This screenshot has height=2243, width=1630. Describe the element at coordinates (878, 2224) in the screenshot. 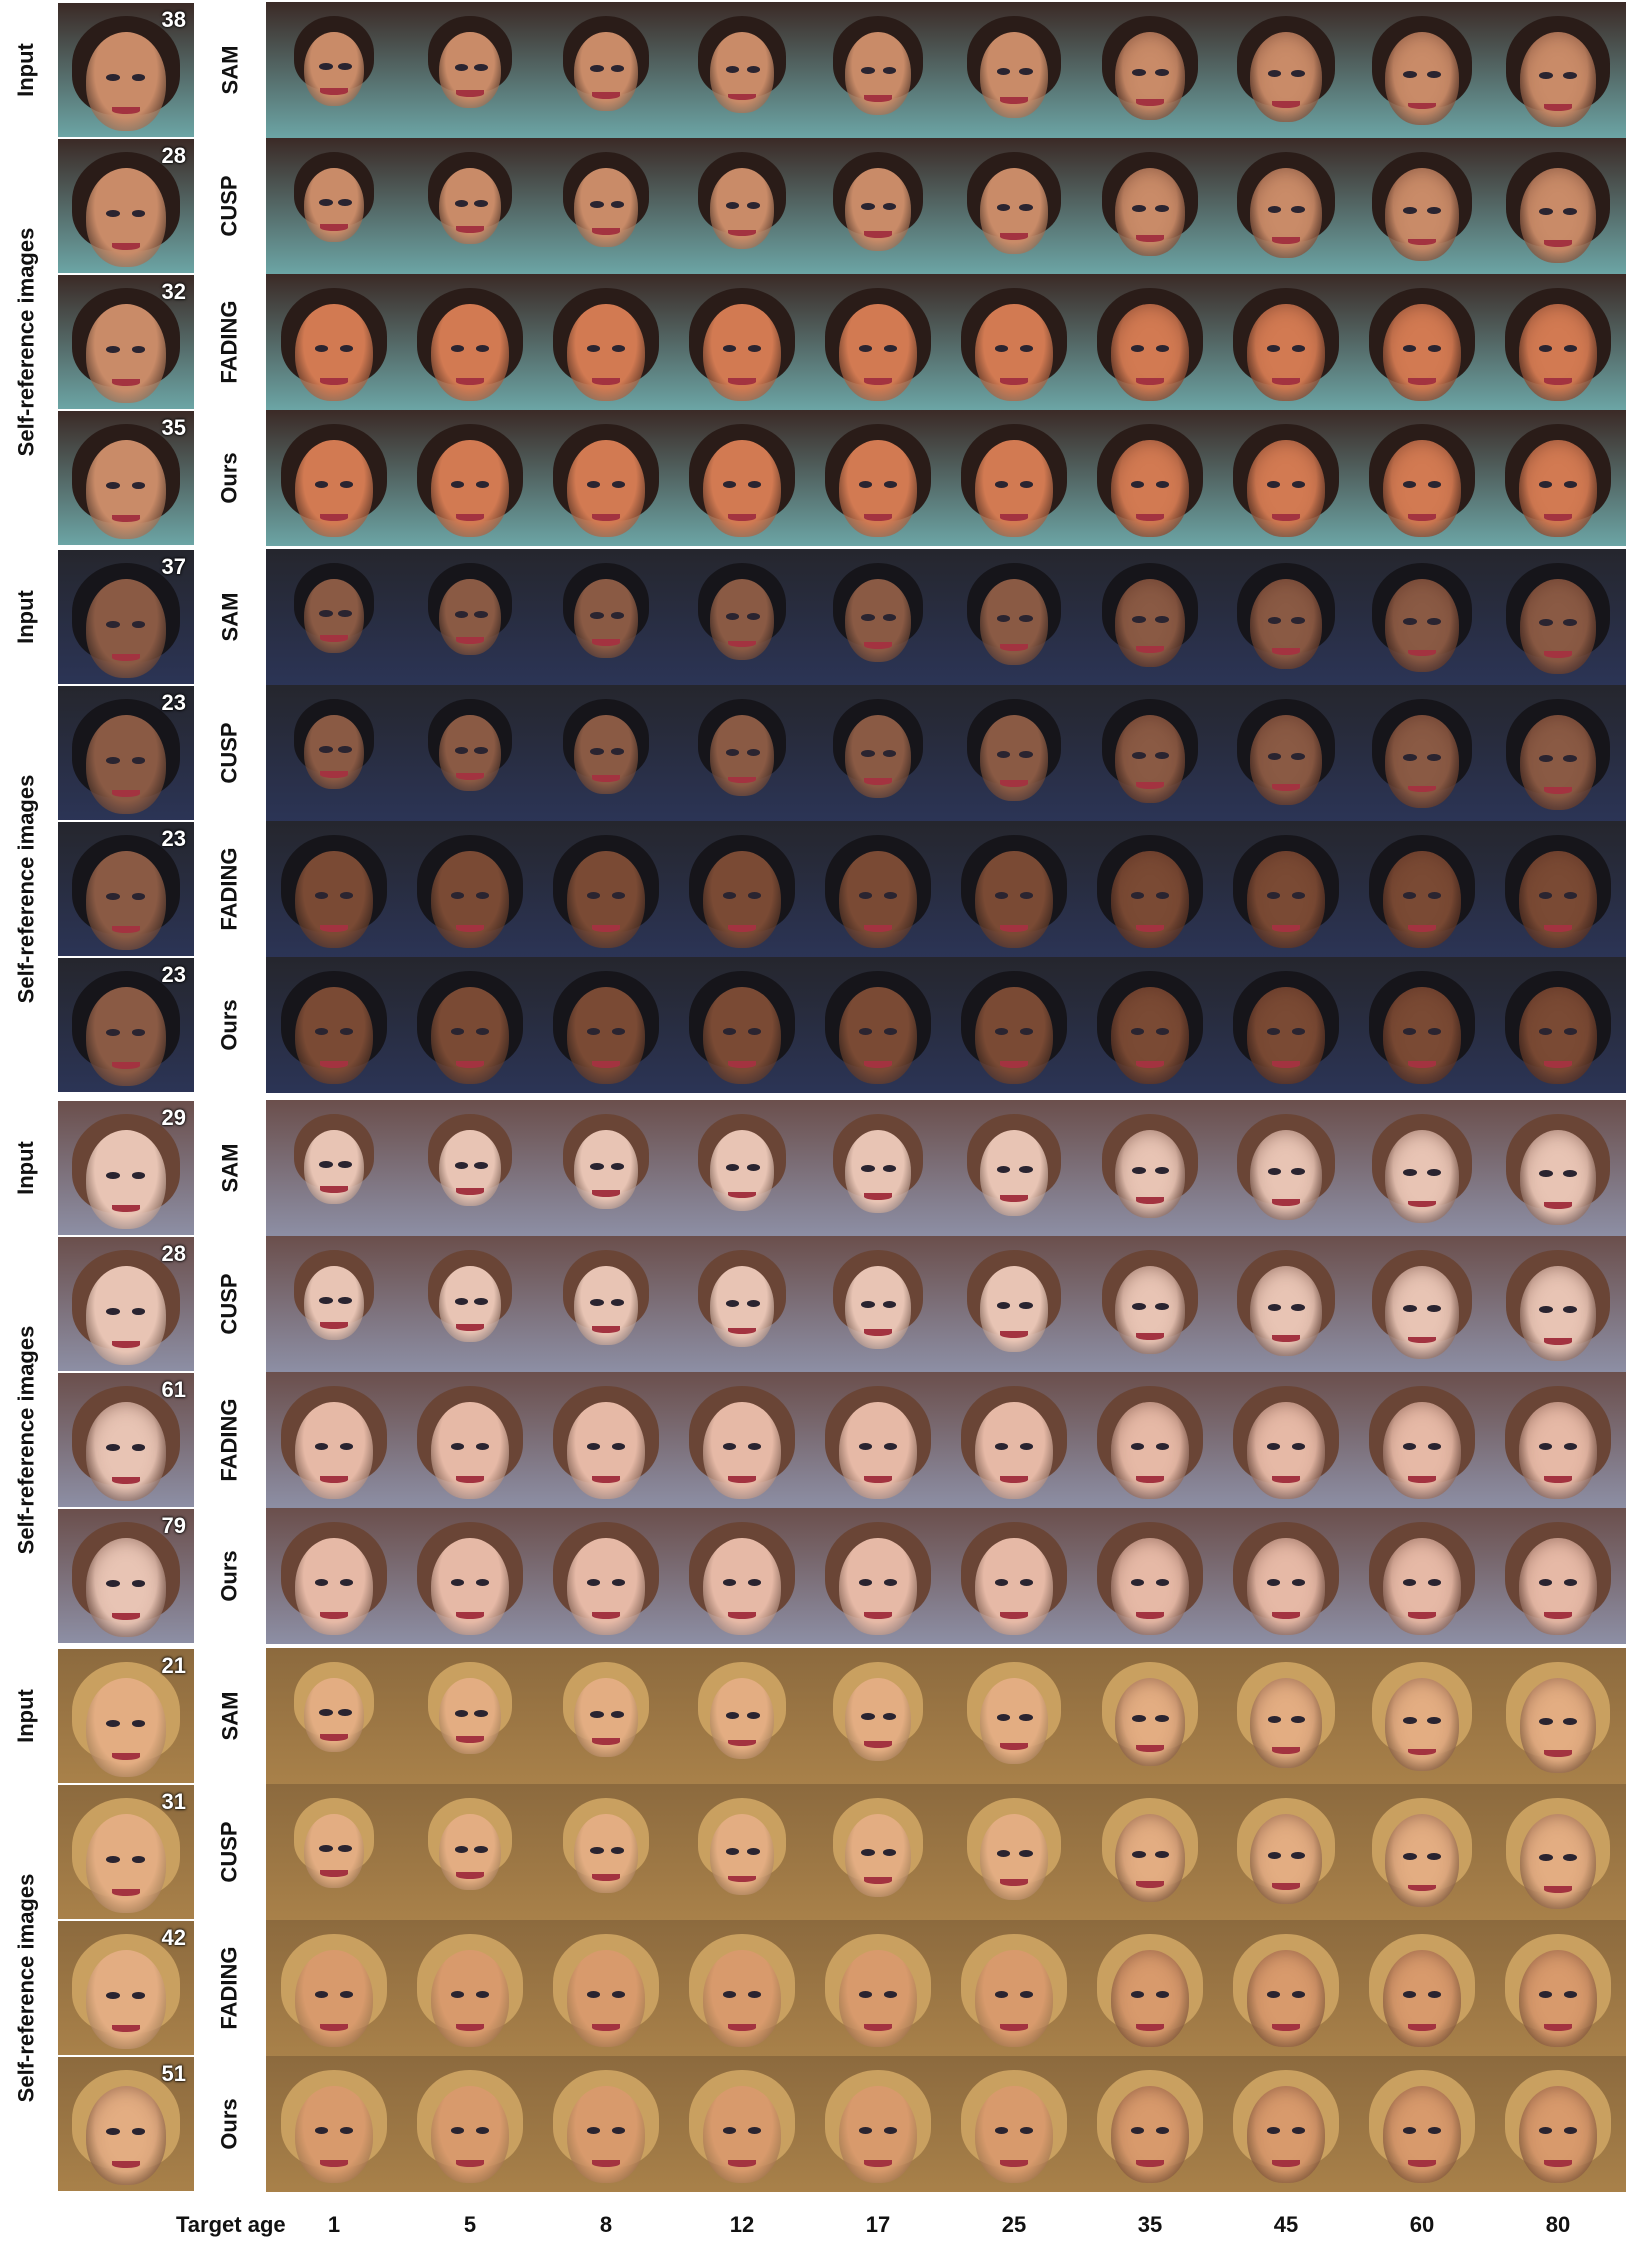

I see `target-age-tick: 17` at that location.